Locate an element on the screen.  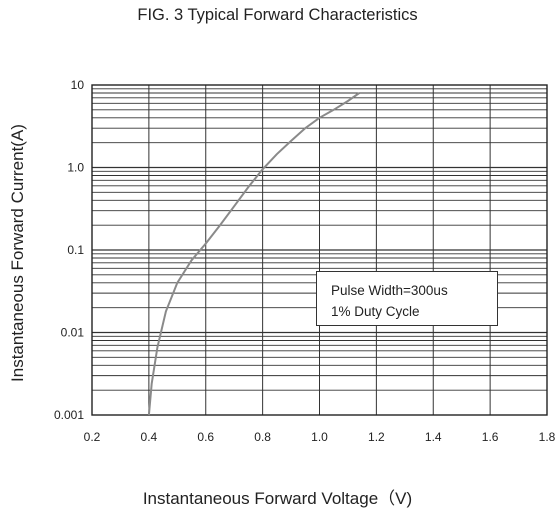
x-tick-label: 1.6 is located at coordinates (490, 437).